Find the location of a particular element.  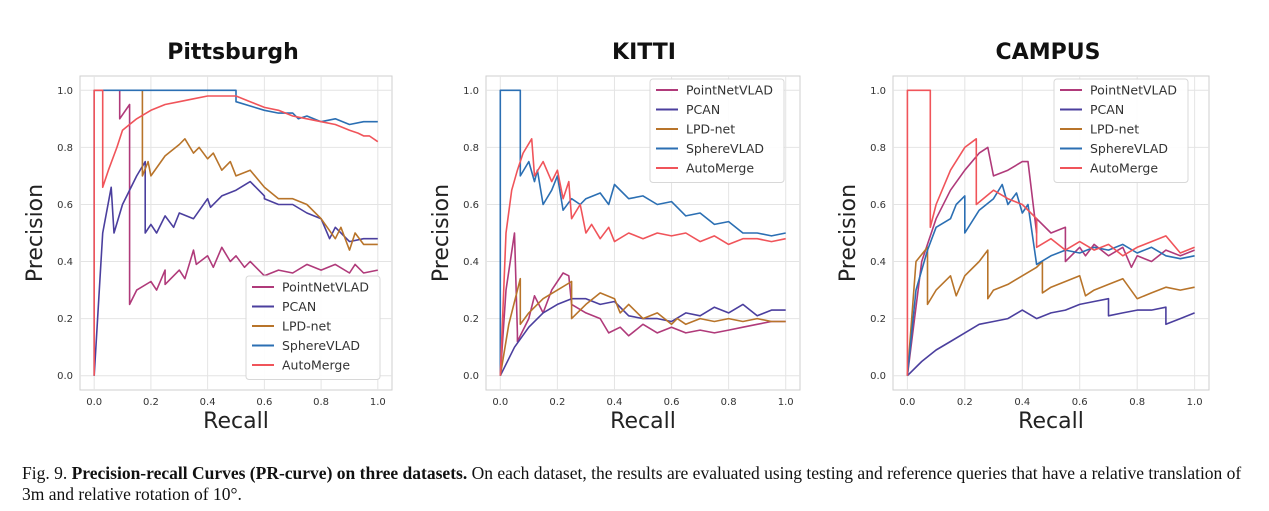

series-line-spherevlad is located at coordinates (642, 232).